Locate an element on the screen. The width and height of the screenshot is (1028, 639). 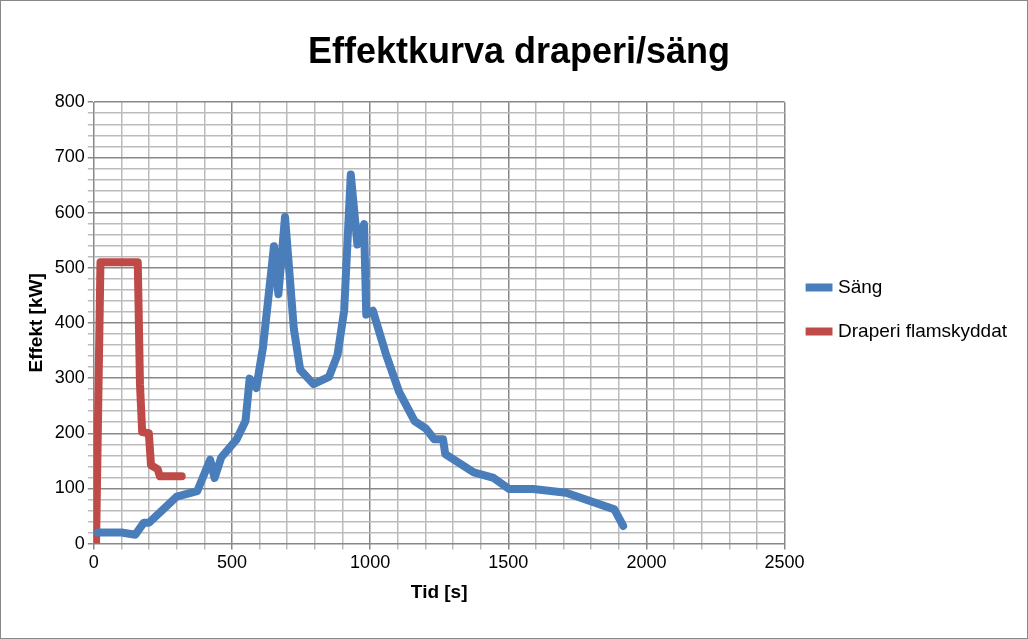
y-tick-label: 200 is located at coordinates (69, 432).